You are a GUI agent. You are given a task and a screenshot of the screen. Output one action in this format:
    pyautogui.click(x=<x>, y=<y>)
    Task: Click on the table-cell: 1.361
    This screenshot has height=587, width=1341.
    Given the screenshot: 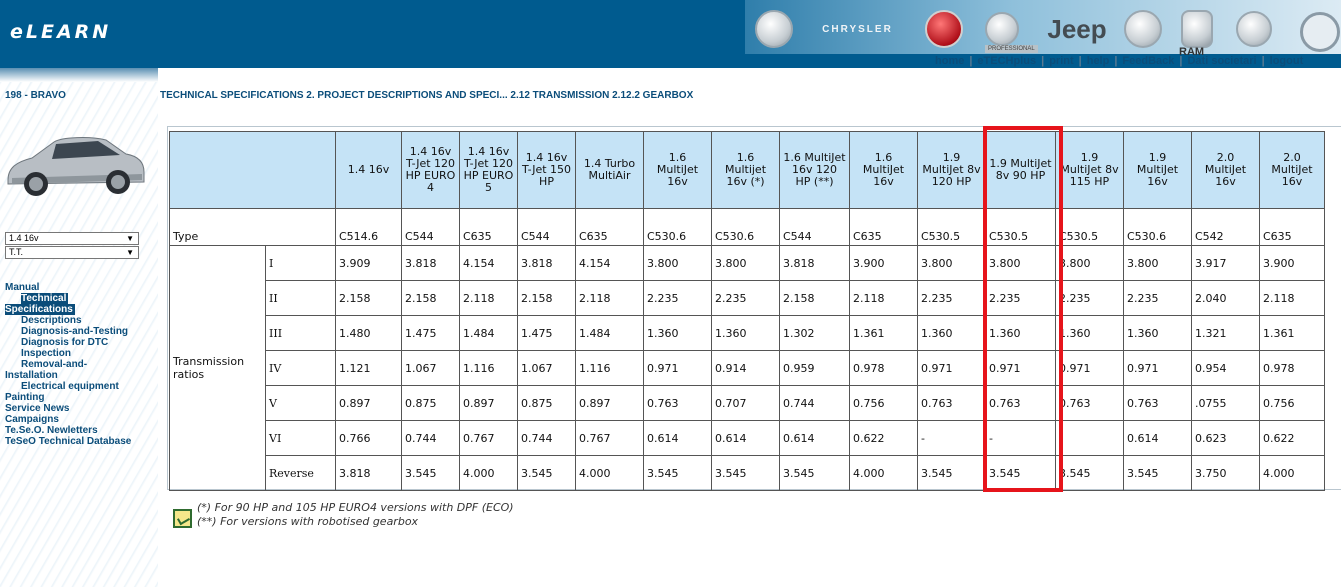 What is the action you would take?
    pyautogui.click(x=1292, y=333)
    